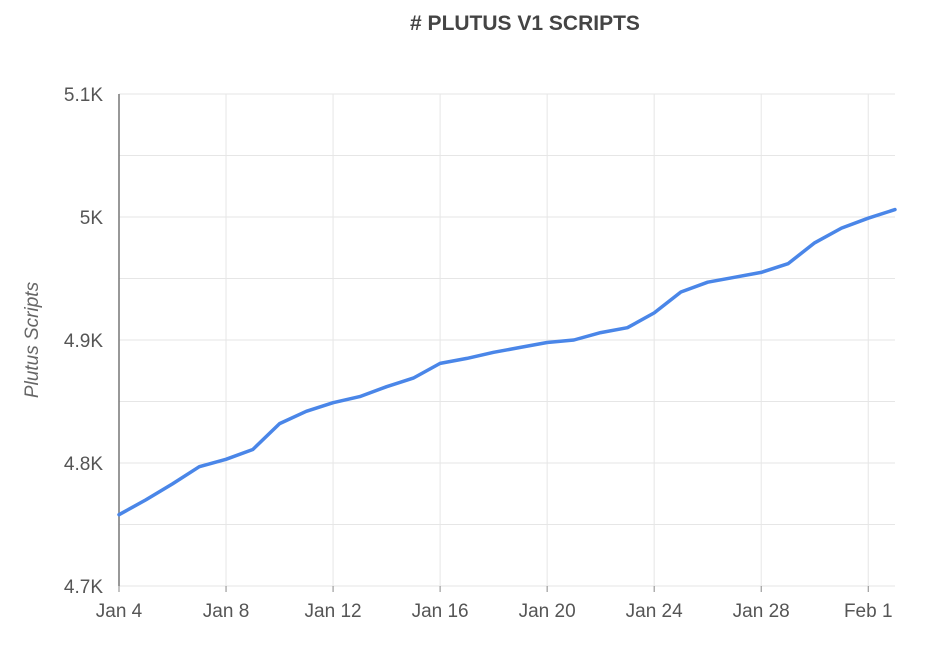 The height and width of the screenshot is (648, 937). Describe the element at coordinates (525, 23) in the screenshot. I see `chart-title: # PLUTUS V1 SCRIPTS` at that location.